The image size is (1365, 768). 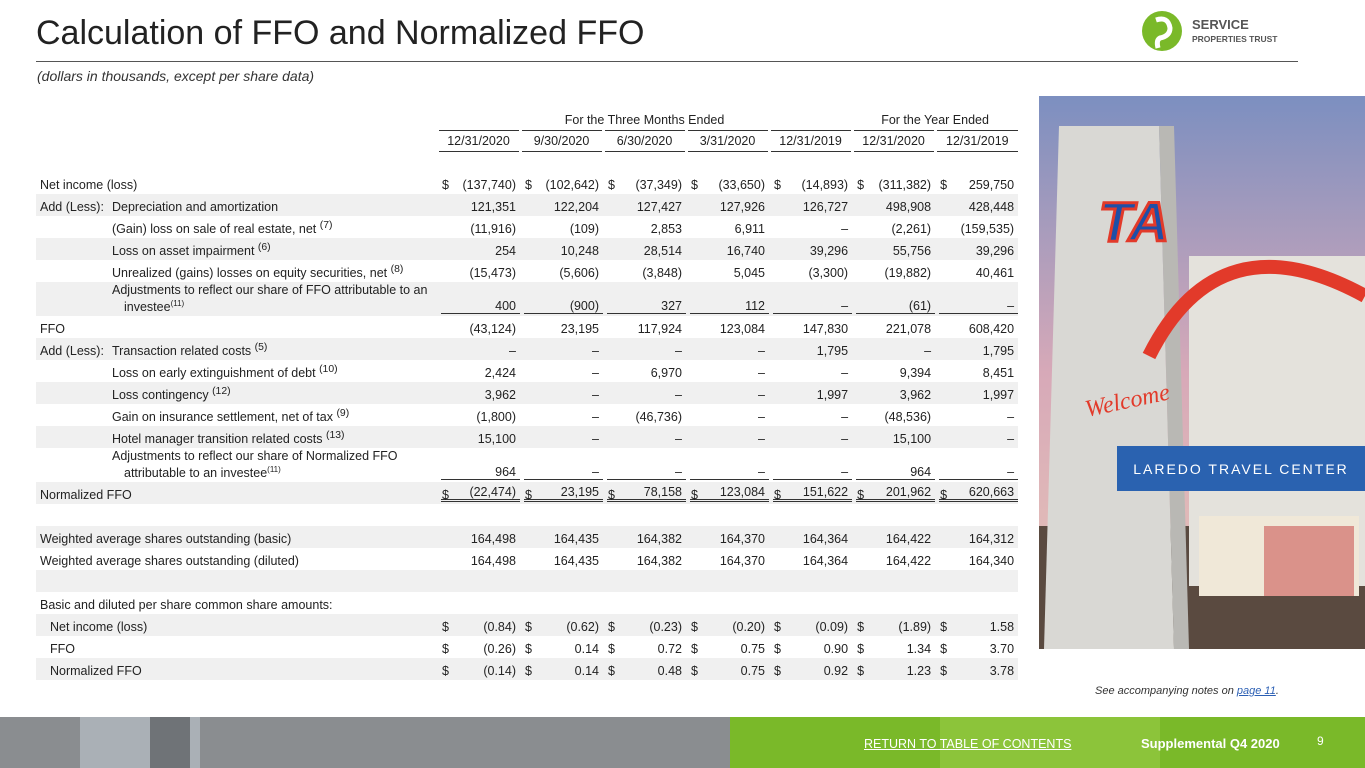 I want to click on value: 254, so click(x=505, y=251).